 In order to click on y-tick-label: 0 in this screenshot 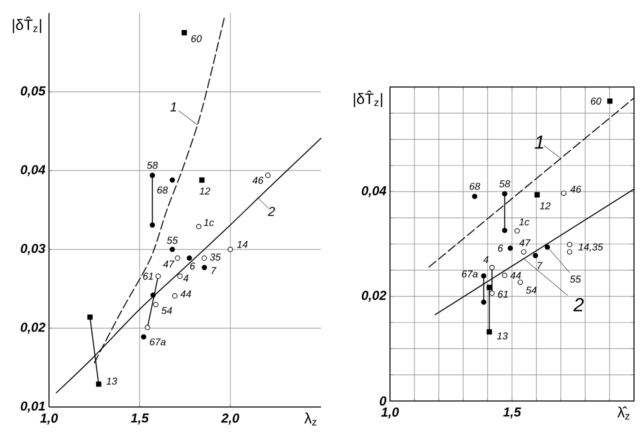, I will do `click(383, 401)`.